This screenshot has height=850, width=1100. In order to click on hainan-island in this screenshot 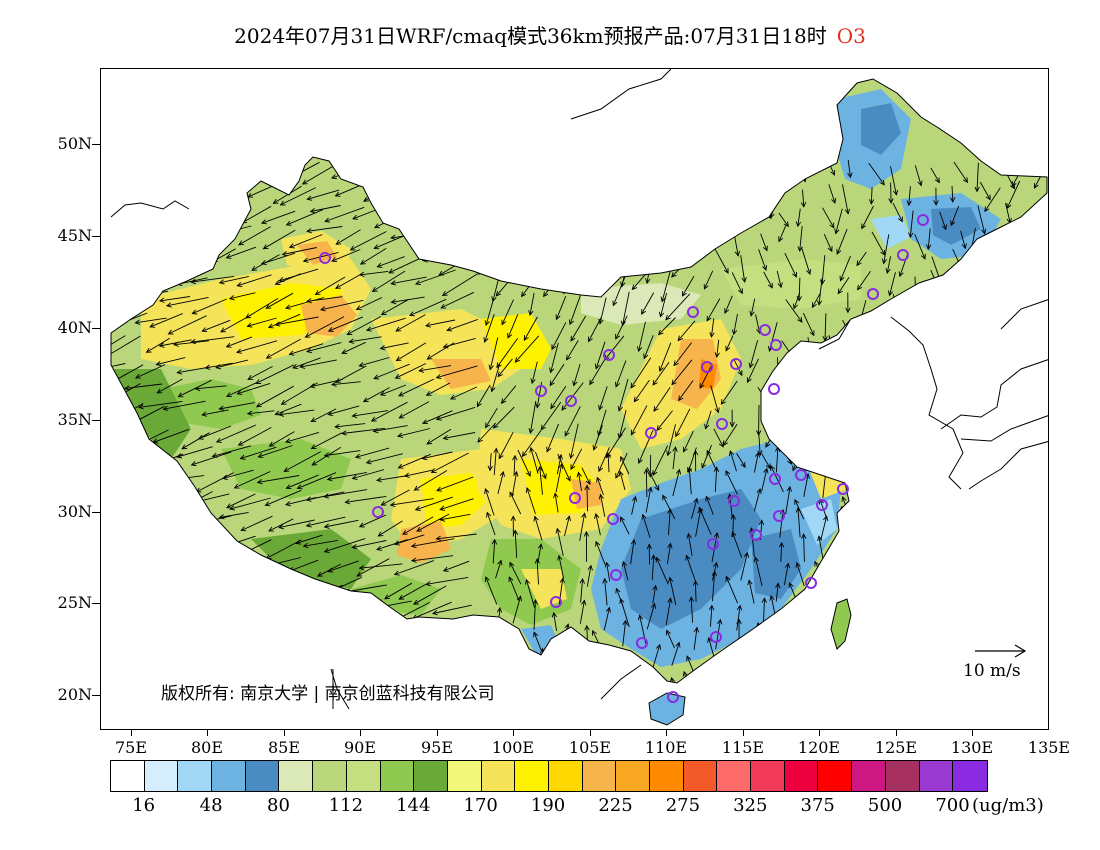, I will do `click(667, 709)`.